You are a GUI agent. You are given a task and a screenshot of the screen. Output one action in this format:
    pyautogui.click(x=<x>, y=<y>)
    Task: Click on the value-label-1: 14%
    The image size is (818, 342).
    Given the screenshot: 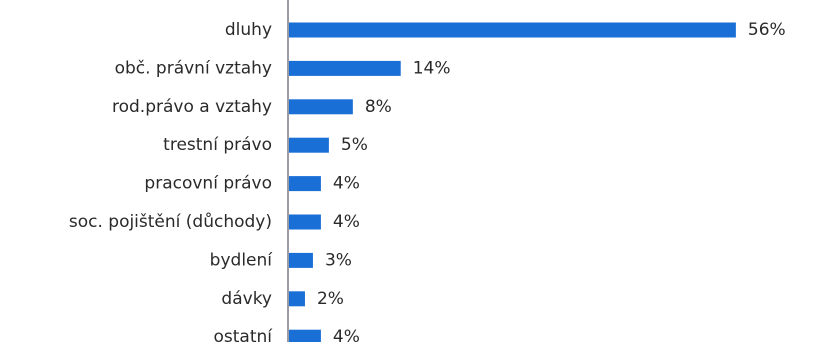 What is the action you would take?
    pyautogui.click(x=432, y=68)
    